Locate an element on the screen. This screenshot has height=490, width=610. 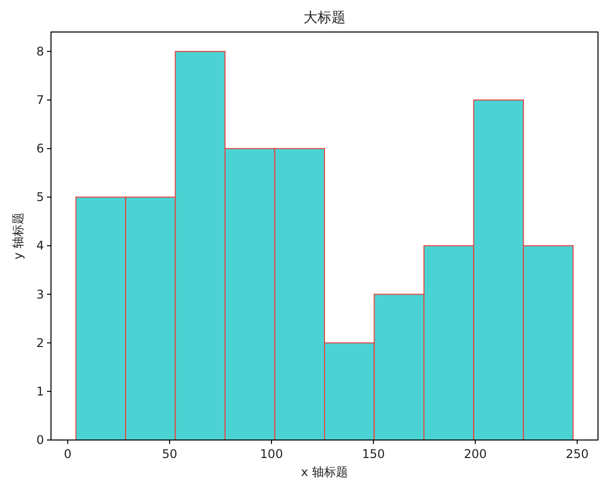
chart-title: 大标题 is located at coordinates (325, 18).